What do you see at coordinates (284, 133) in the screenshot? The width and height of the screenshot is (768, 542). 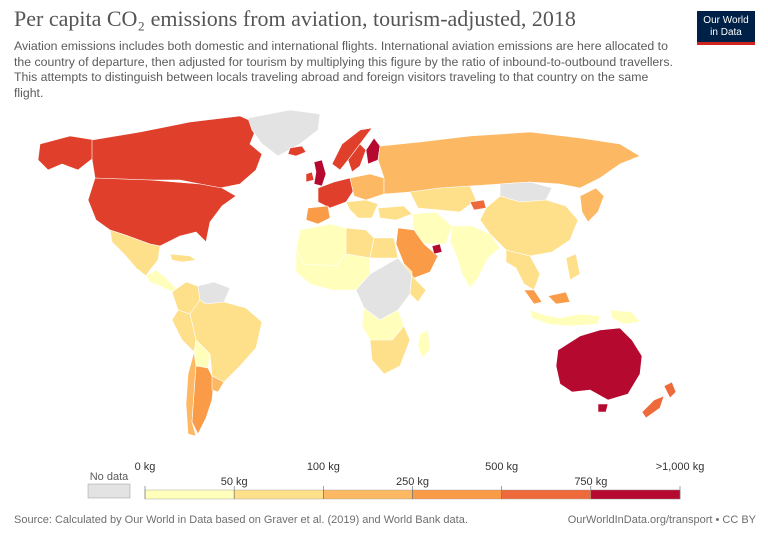 I see `map-region-greenland` at bounding box center [284, 133].